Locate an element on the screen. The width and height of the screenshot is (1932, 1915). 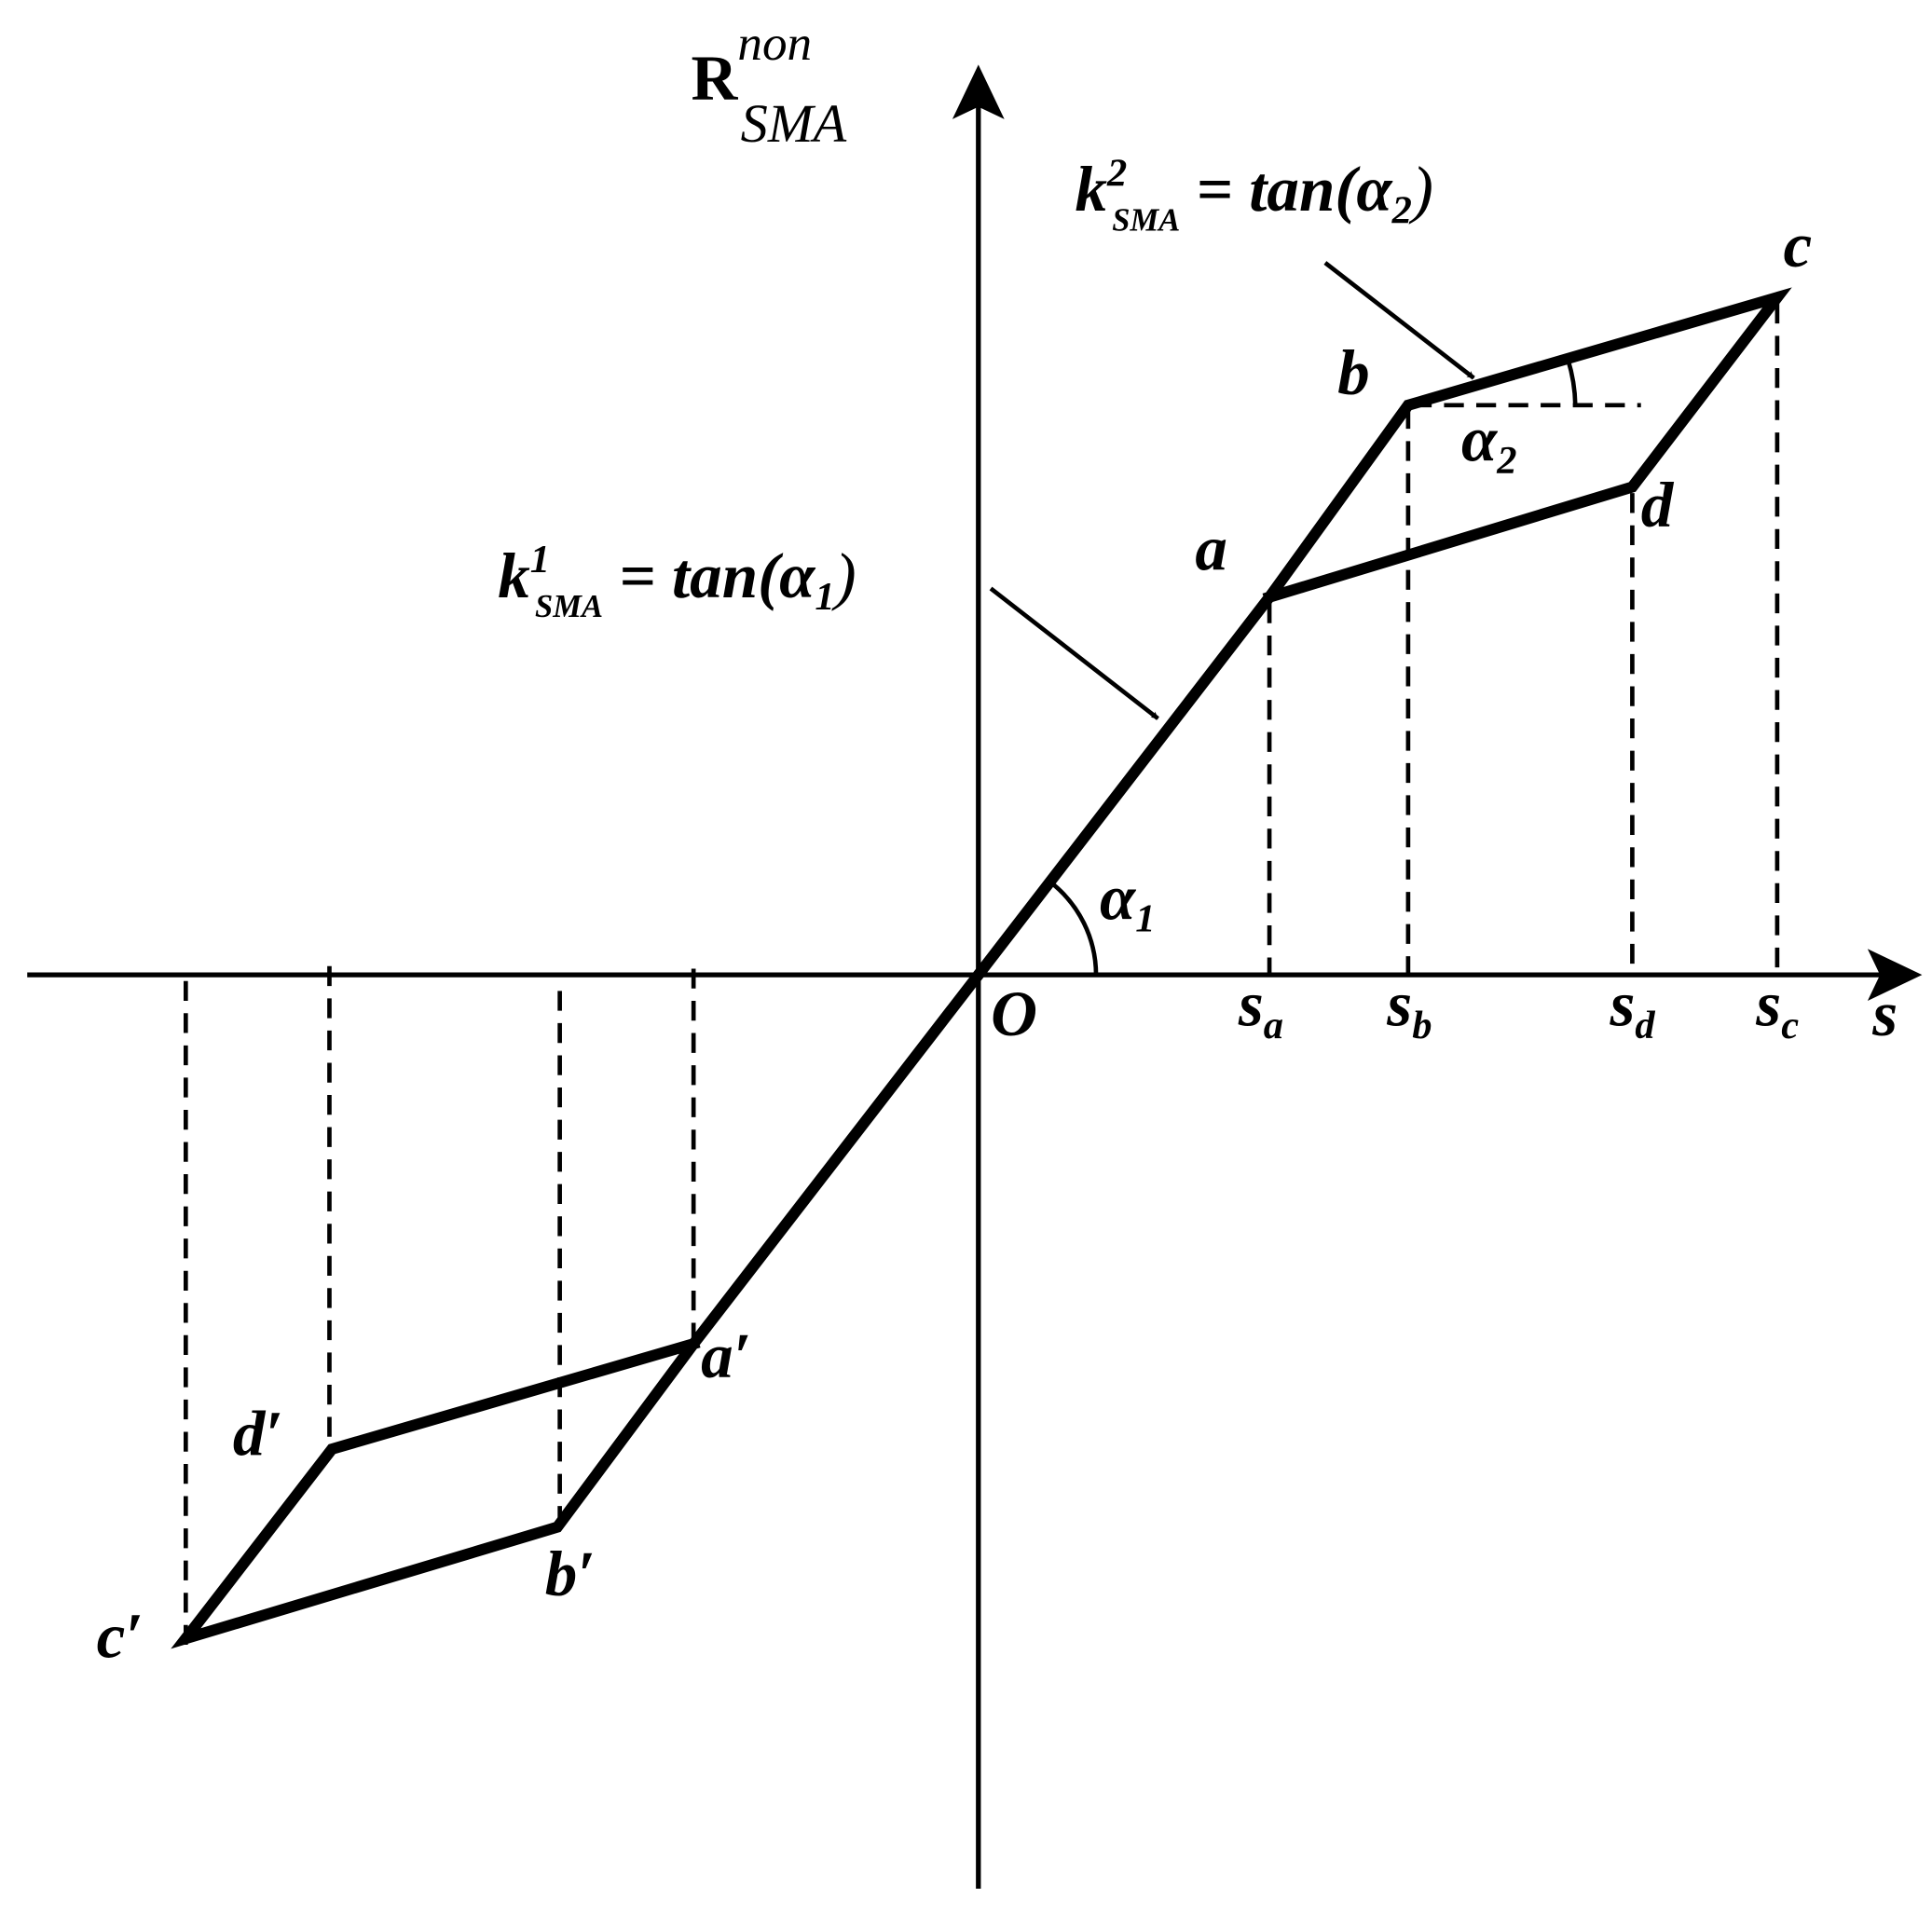
label-sub: SMA is located at coordinates (794, 123).